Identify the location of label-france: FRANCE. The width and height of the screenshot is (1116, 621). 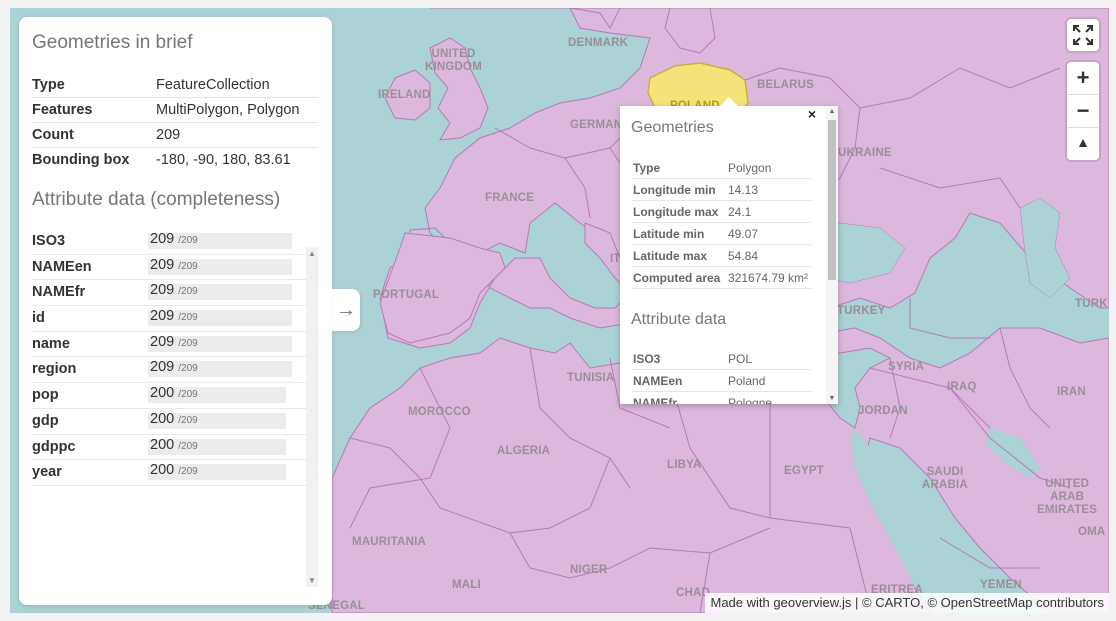
(510, 198).